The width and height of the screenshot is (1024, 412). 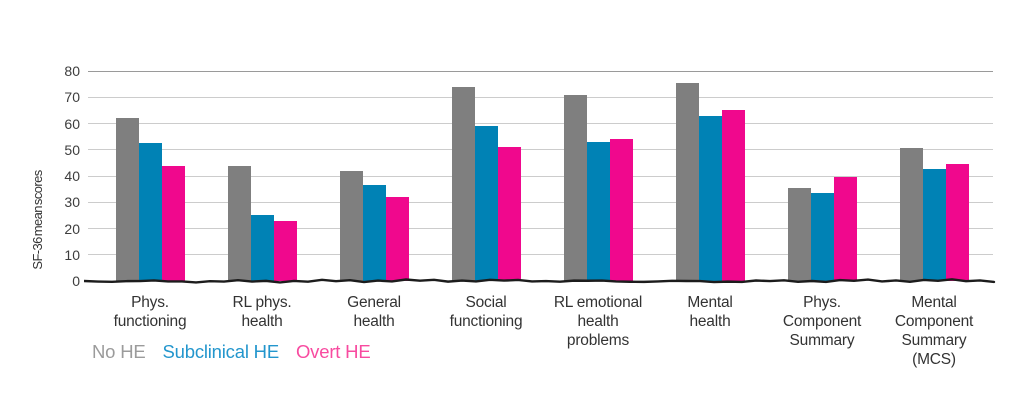 What do you see at coordinates (934, 331) in the screenshot?
I see `category-label-mental-component-summary-mcs: Mental Component Summary (MCS)` at bounding box center [934, 331].